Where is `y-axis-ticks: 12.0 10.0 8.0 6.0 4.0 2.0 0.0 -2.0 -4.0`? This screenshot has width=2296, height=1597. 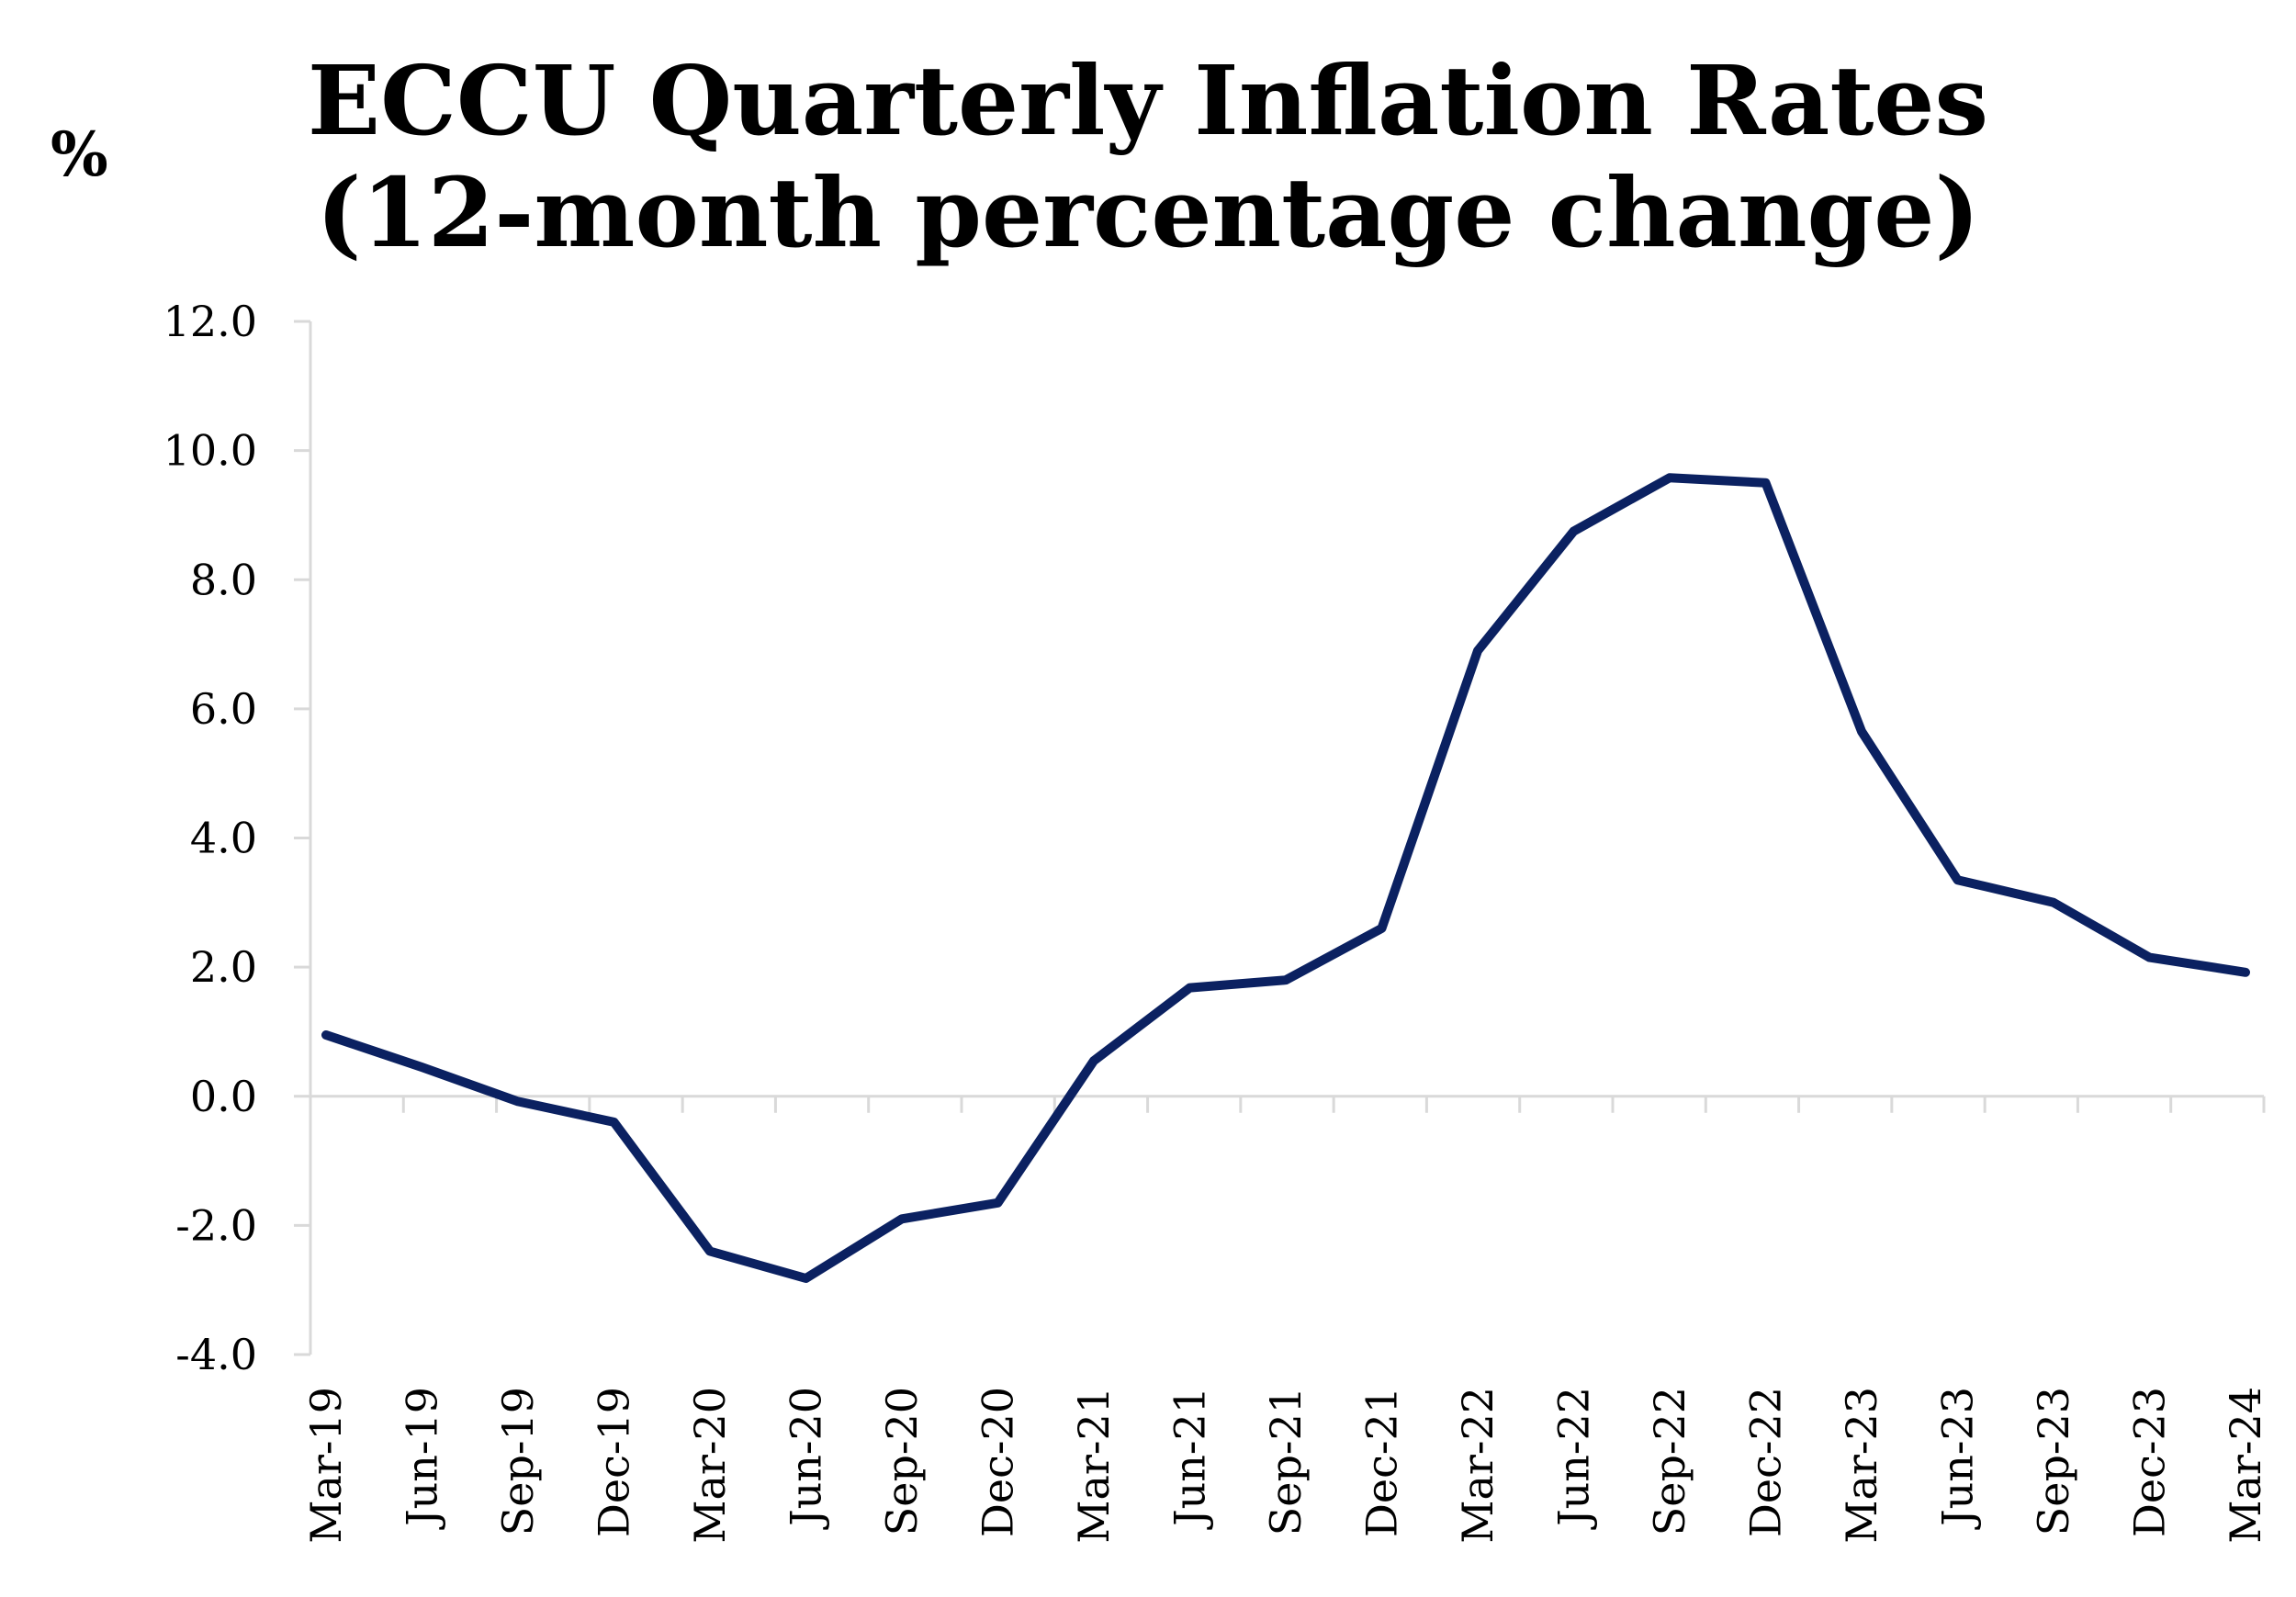 y-axis-ticks: 12.0 10.0 8.0 6.0 4.0 2.0 0.0 -2.0 -4.0 is located at coordinates (237, 838).